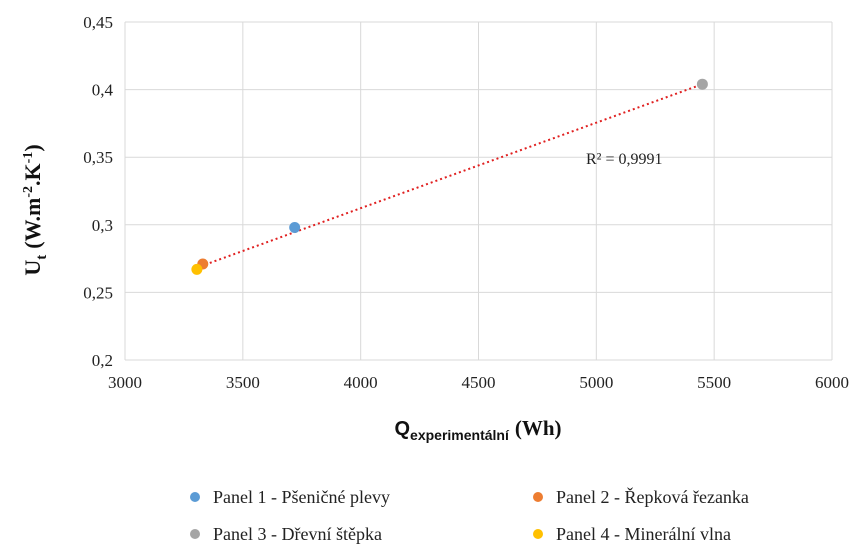  Describe the element at coordinates (243, 382) in the screenshot. I see `x-tick-label: 3500` at that location.